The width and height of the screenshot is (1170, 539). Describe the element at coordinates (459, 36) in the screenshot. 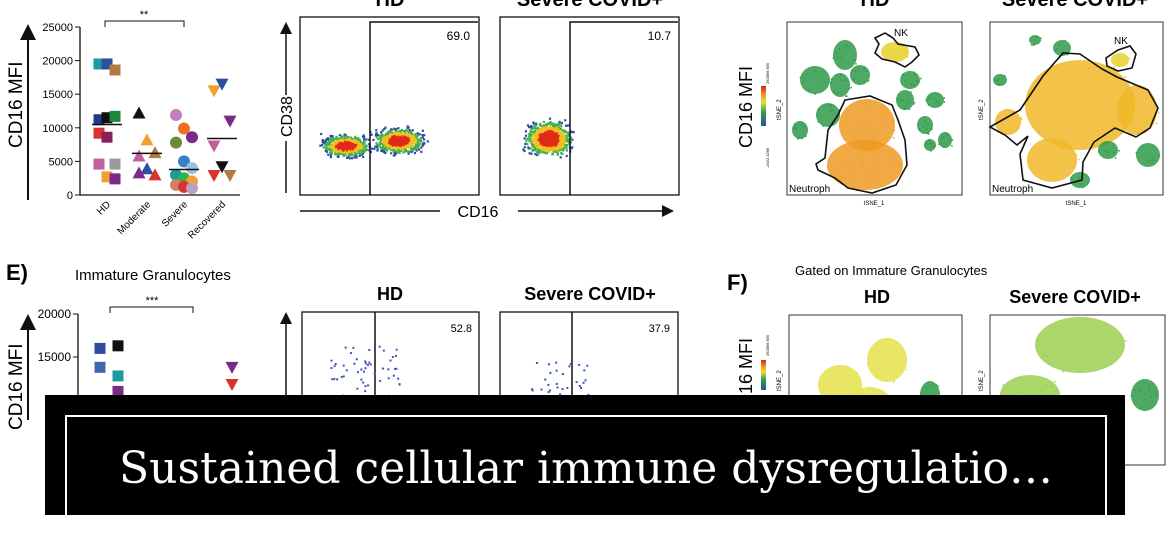

I see `gate-value-hd: 69.0` at that location.